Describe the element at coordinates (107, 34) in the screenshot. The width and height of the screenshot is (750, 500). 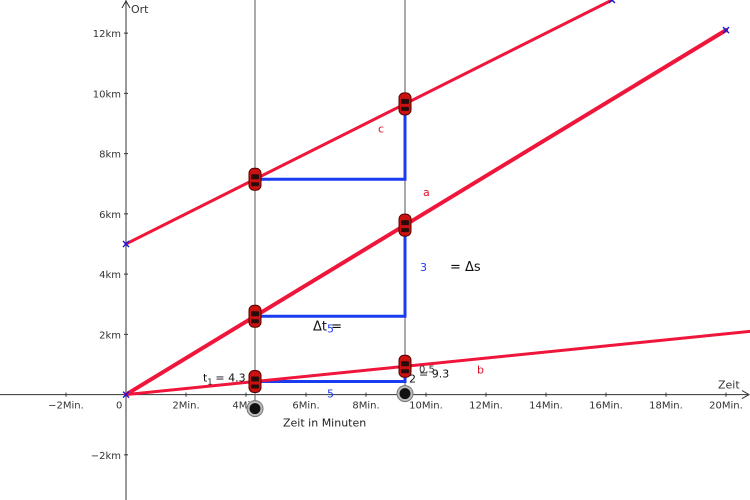
I see `y-tick-label: 12km` at that location.